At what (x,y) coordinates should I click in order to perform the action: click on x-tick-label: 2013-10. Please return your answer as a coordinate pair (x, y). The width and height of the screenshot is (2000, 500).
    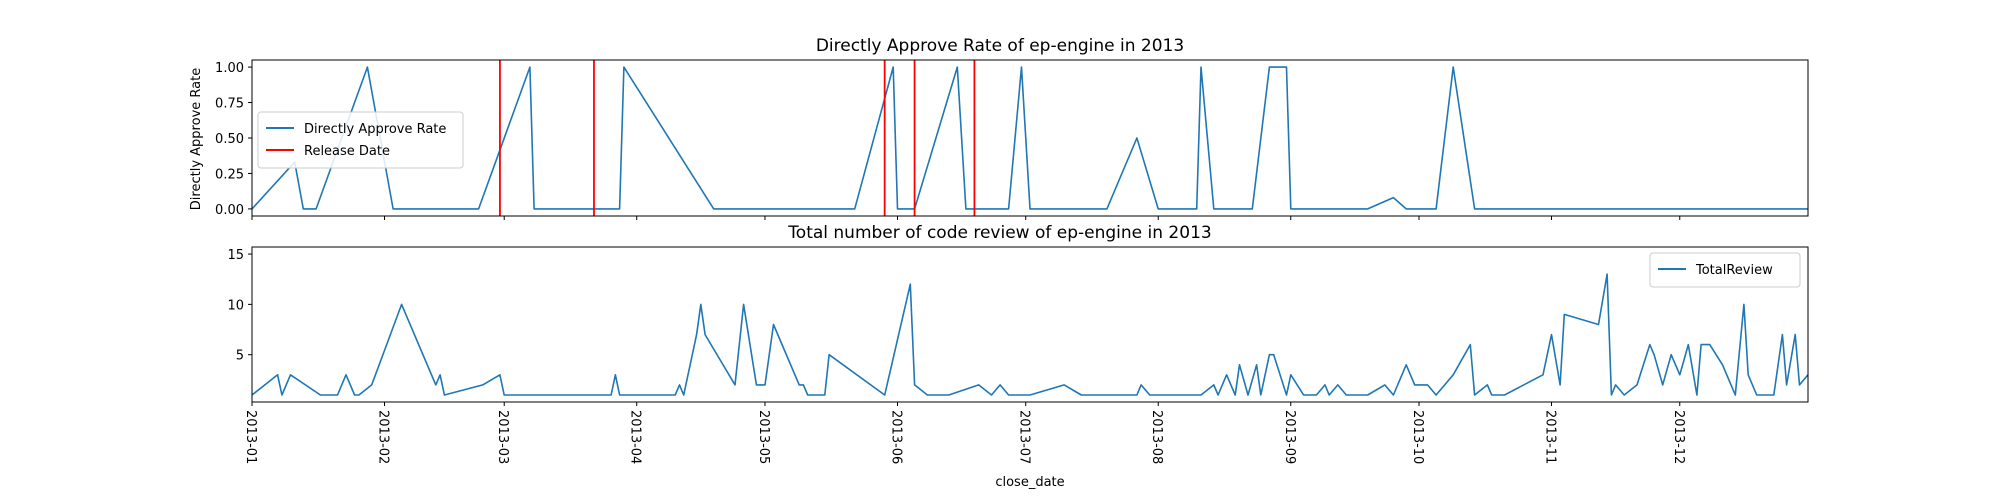
    Looking at the image, I should click on (1417, 437).